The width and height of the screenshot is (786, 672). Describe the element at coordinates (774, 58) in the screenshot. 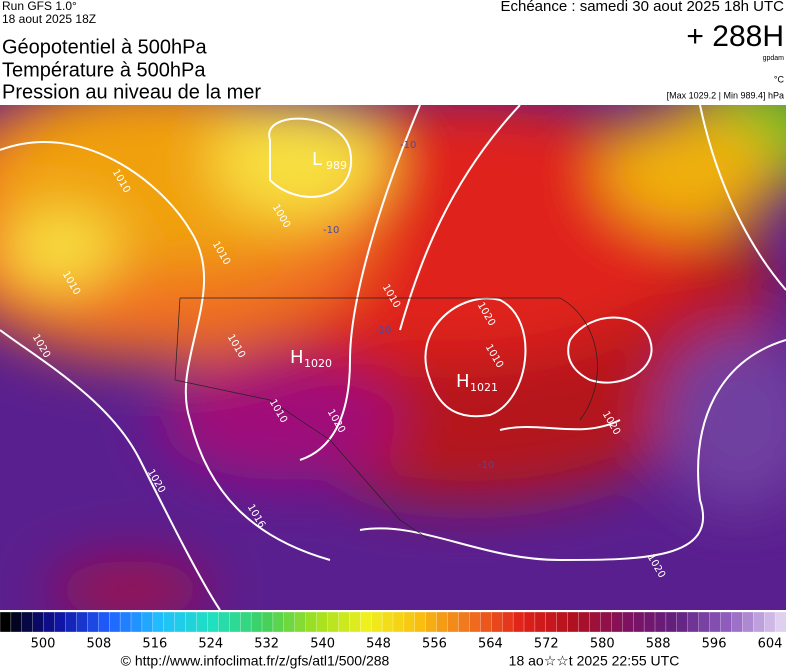

I see `unit-geo: gpdam` at that location.